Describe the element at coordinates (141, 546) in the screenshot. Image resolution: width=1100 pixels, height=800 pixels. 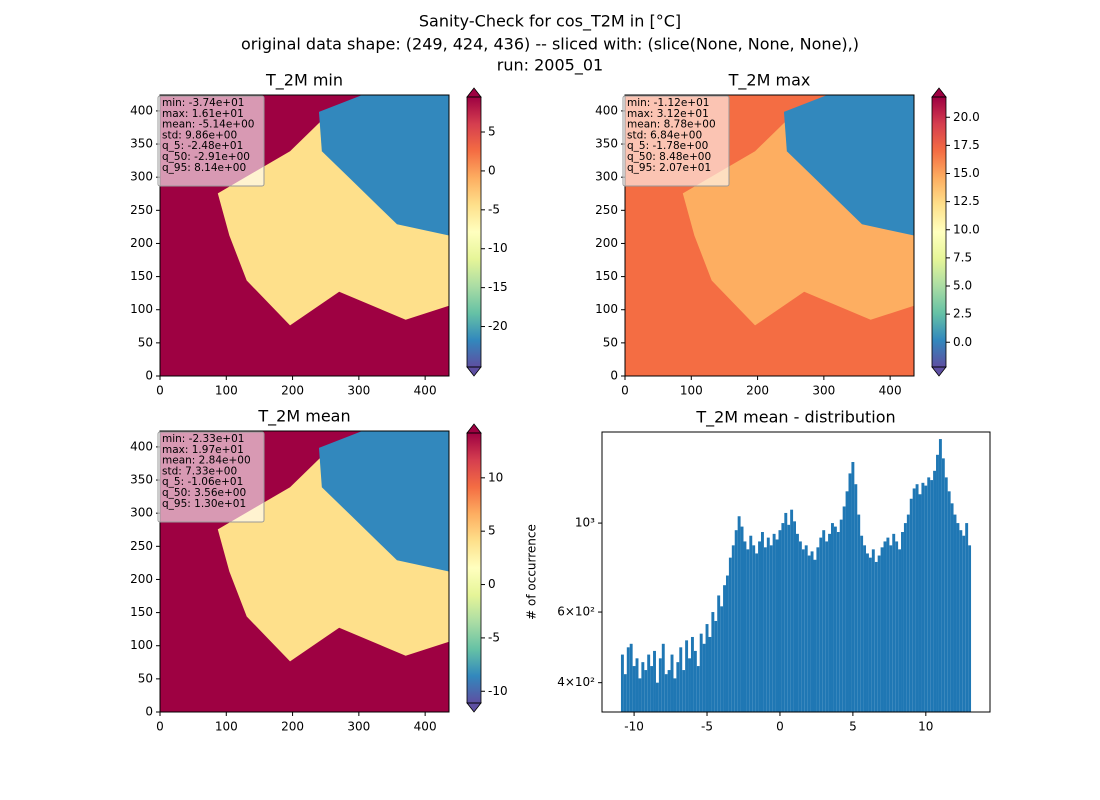
I see `y-tick-label: 250` at that location.